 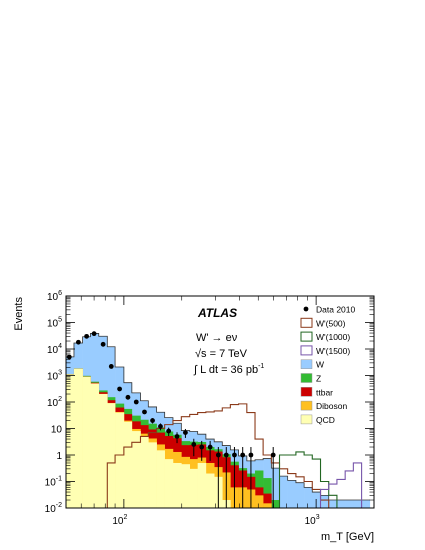 I want to click on lumi-label: ∫ L dt = 36 pb-1, so click(x=228, y=369).